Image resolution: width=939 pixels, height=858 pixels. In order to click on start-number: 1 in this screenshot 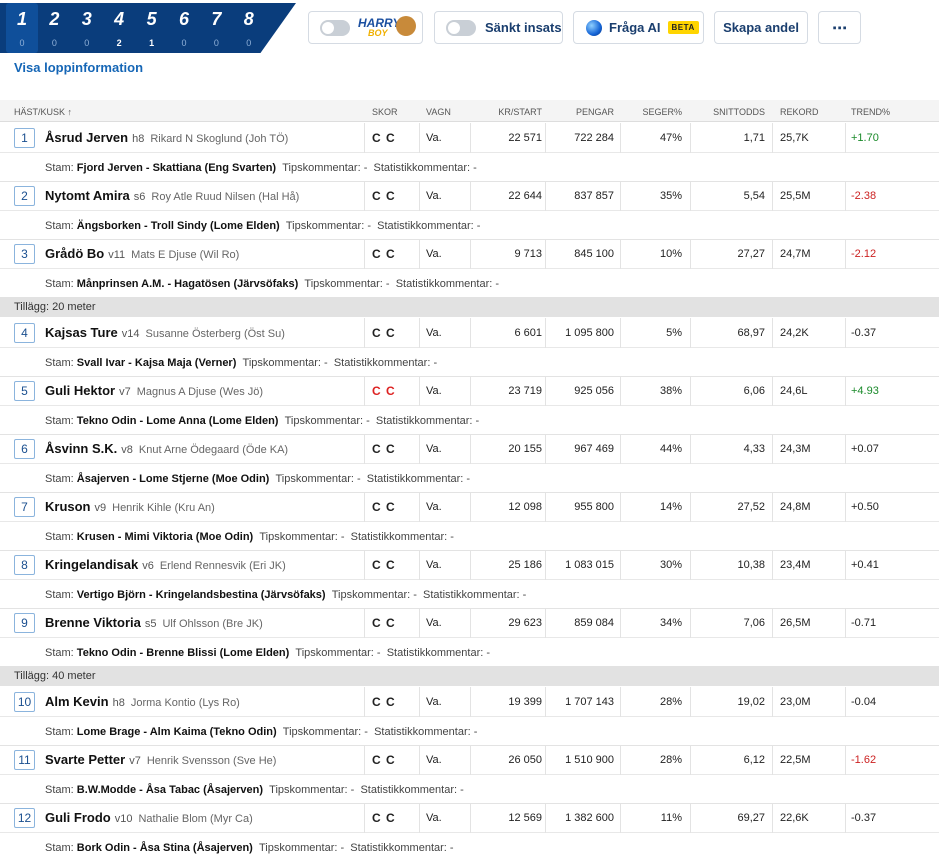, I will do `click(24, 138)`.